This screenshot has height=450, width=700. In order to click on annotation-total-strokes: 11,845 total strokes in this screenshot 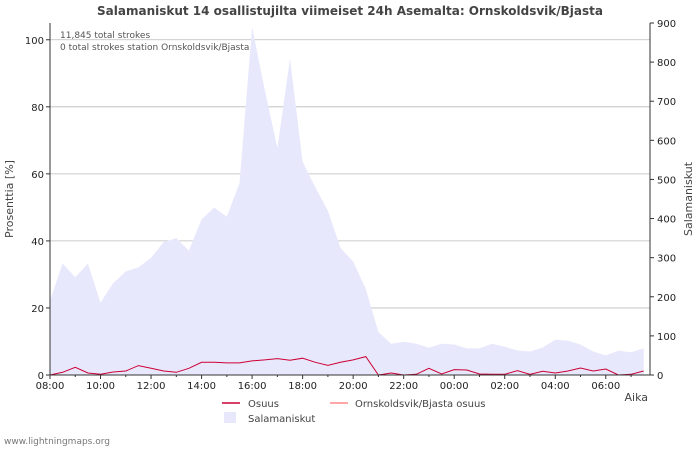, I will do `click(105, 36)`.